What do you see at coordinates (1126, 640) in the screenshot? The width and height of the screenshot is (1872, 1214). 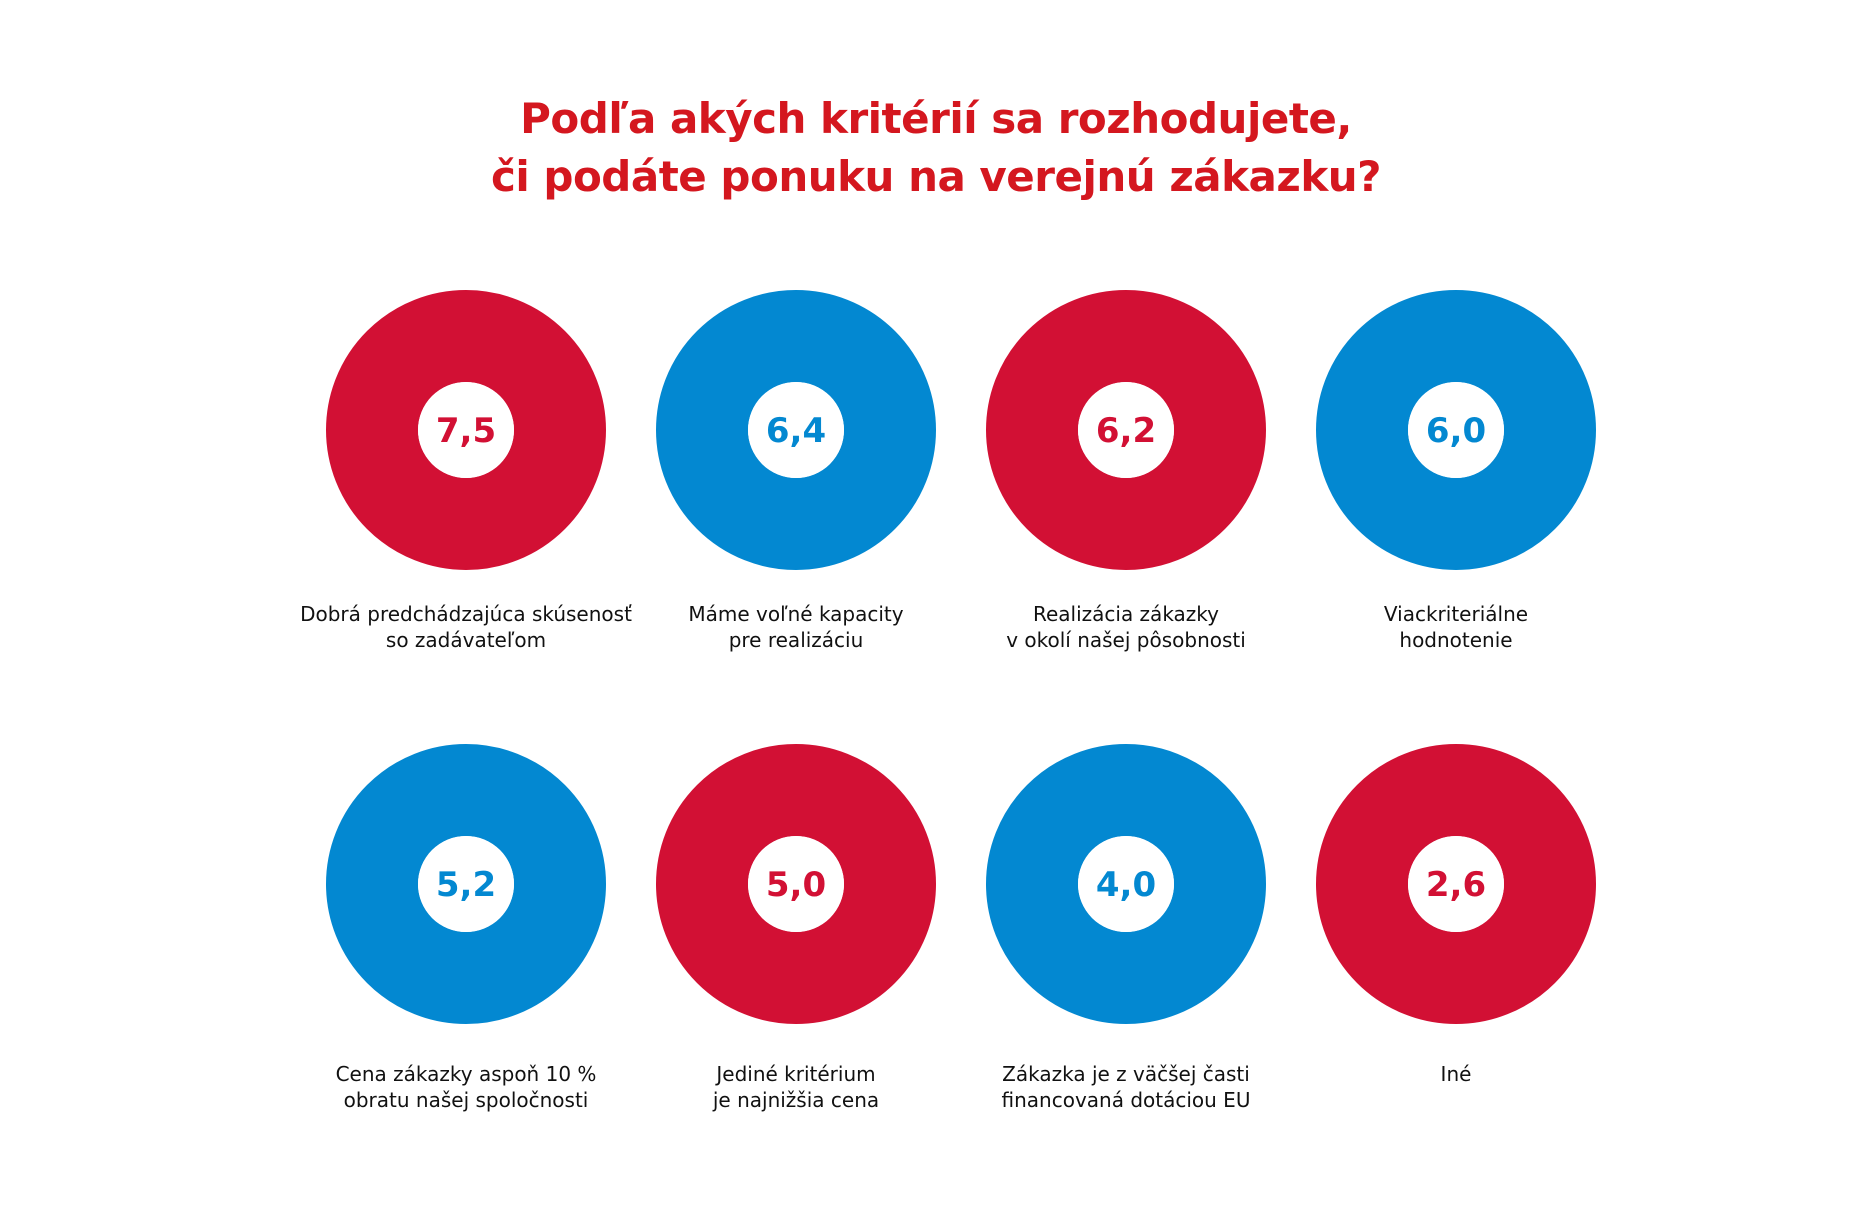 I see `donut-label-line-2: v okolí našej pôsobnosti` at bounding box center [1126, 640].